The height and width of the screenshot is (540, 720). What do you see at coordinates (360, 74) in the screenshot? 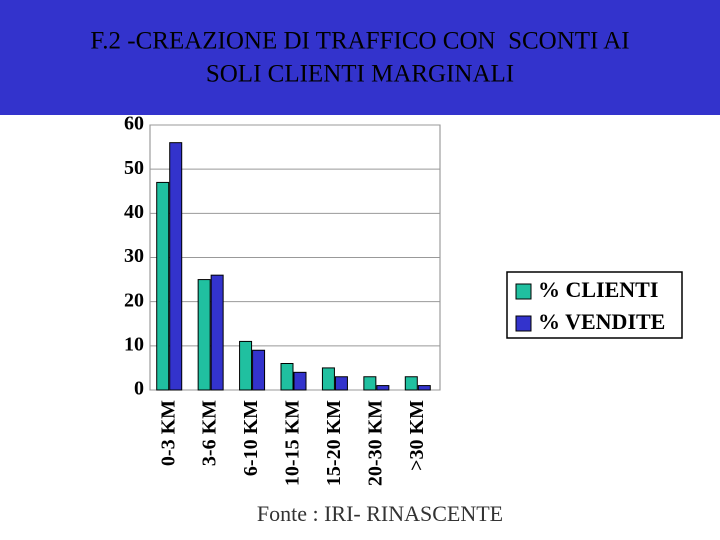
I see `chart-title: SOLI CLIENTI MARGINALI` at bounding box center [360, 74].